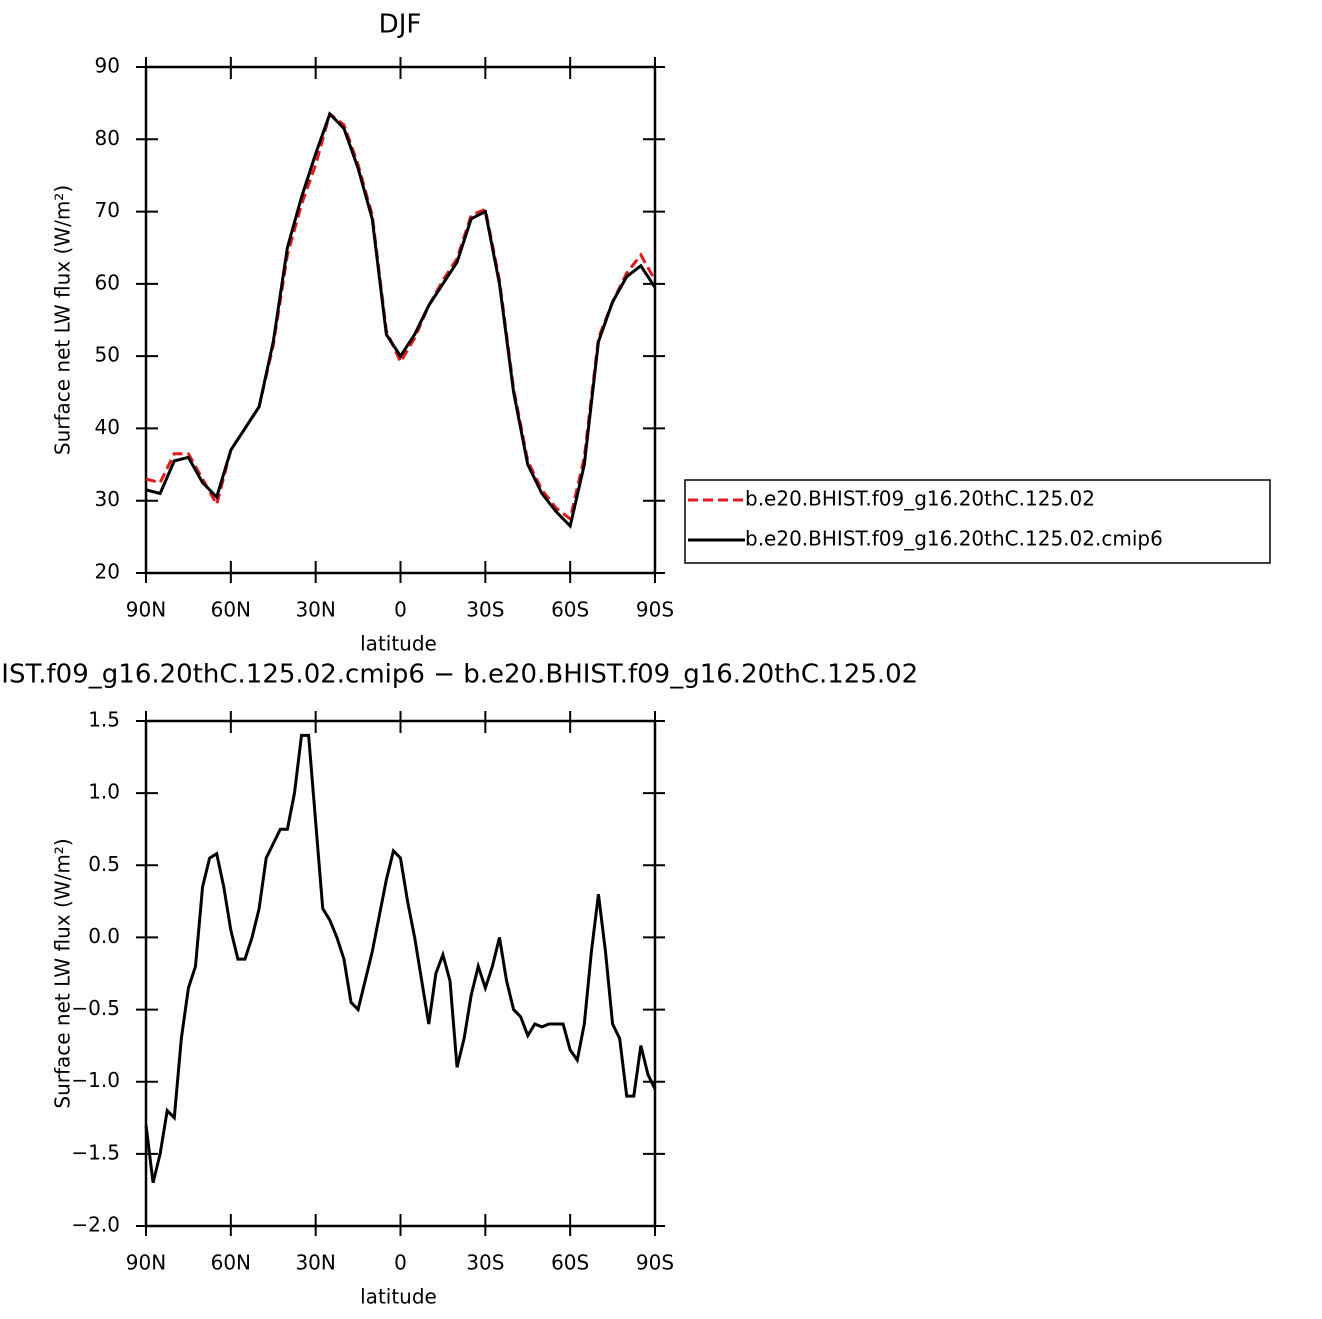 The image size is (1322, 1319). Describe the element at coordinates (107, 427) in the screenshot. I see `y-tick-label: 40` at that location.